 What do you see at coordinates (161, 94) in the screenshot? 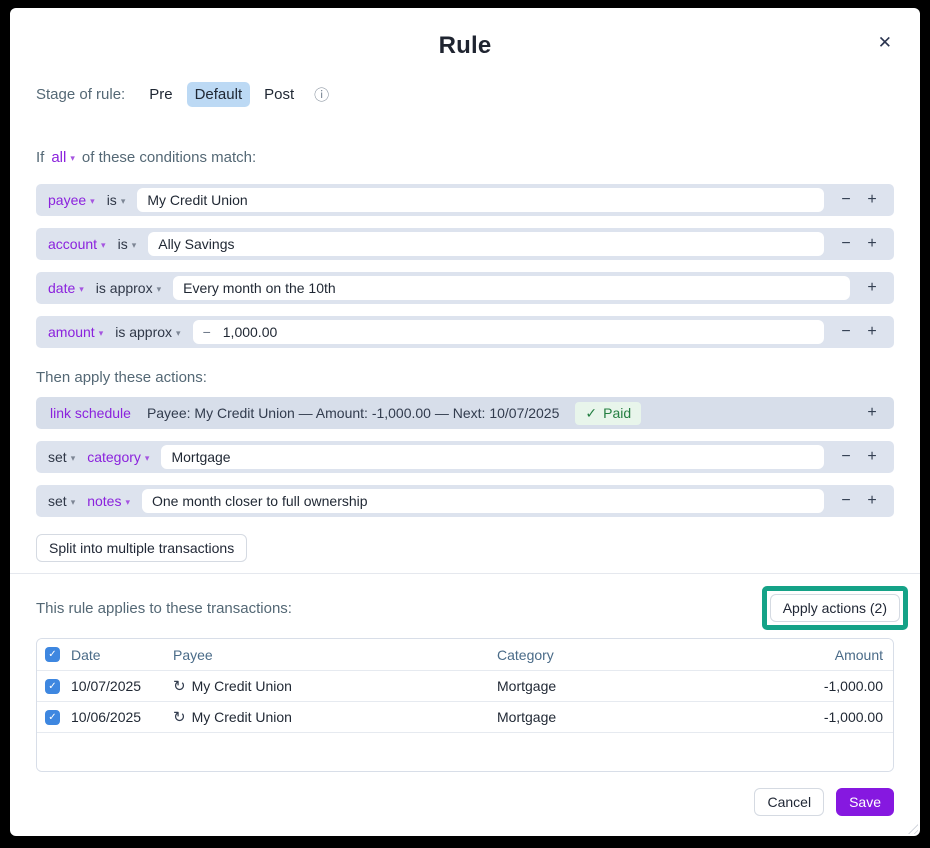
I see `stage-option-pre: Pre` at bounding box center [161, 94].